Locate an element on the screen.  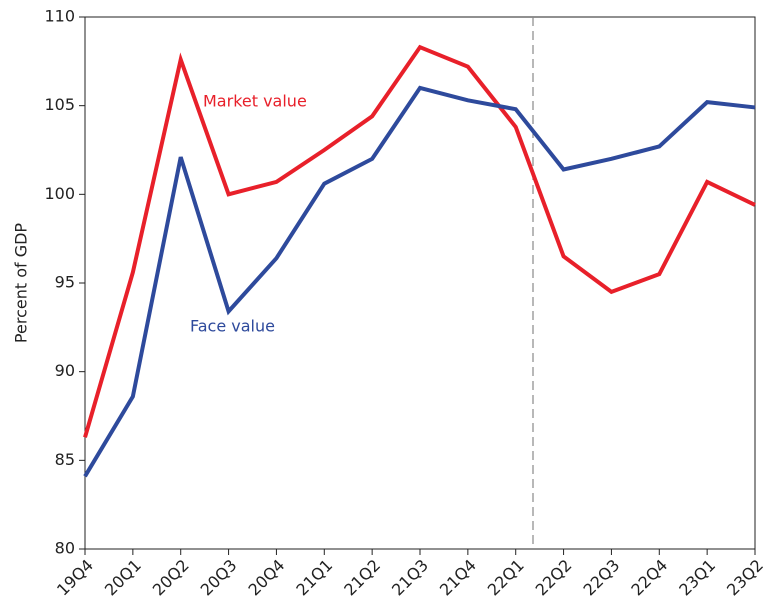
series-label: Market value is located at coordinates (255, 101).